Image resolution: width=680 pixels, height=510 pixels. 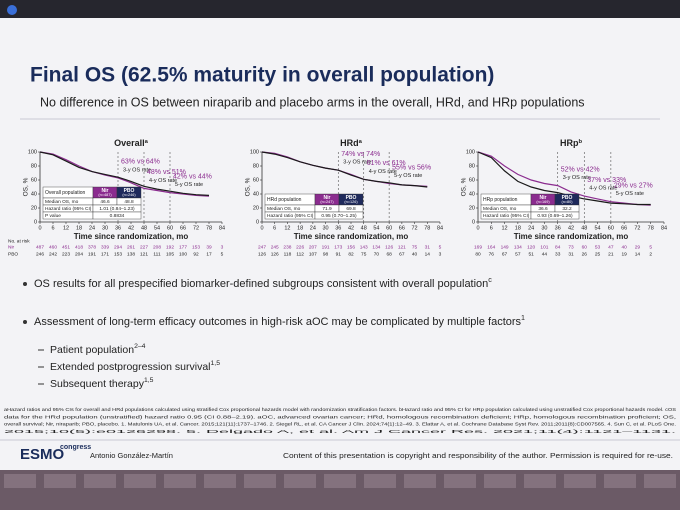 What do you see at coordinates (157, 247) in the screenshot?
I see `at-risk-count: 208` at bounding box center [157, 247].